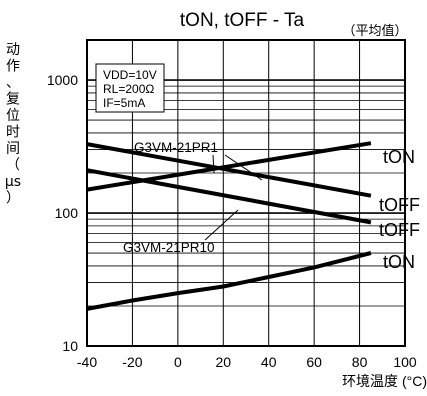 The width and height of the screenshot is (427, 396). What do you see at coordinates (198, 160) in the screenshot?
I see `annotation-pr1: G3VM-21PR1` at bounding box center [198, 160].